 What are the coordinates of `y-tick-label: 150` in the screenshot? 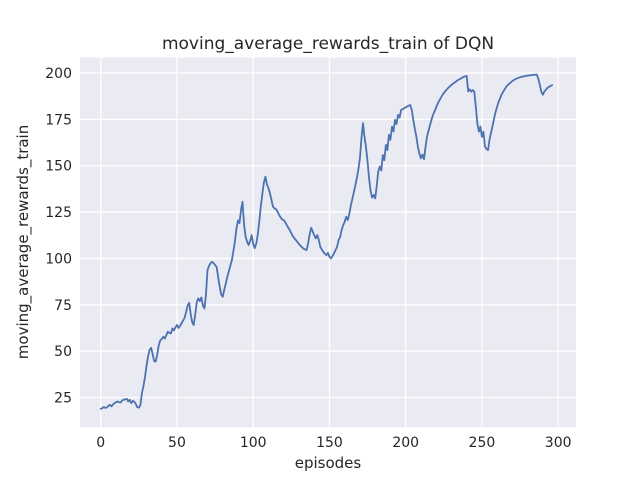 It's located at (58, 167).